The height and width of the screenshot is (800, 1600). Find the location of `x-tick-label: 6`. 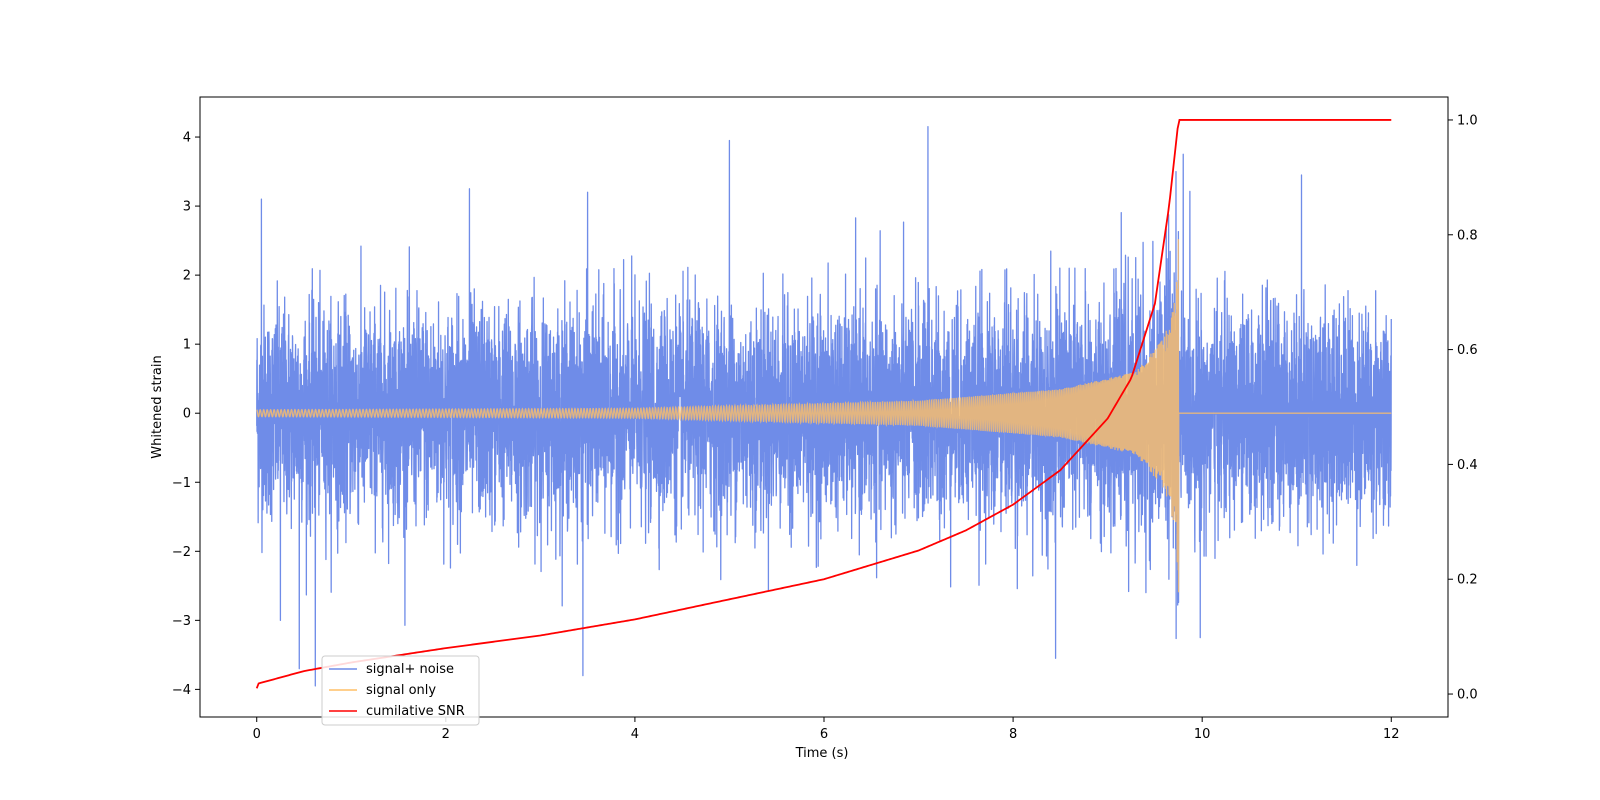

x-tick-label: 6 is located at coordinates (824, 734).